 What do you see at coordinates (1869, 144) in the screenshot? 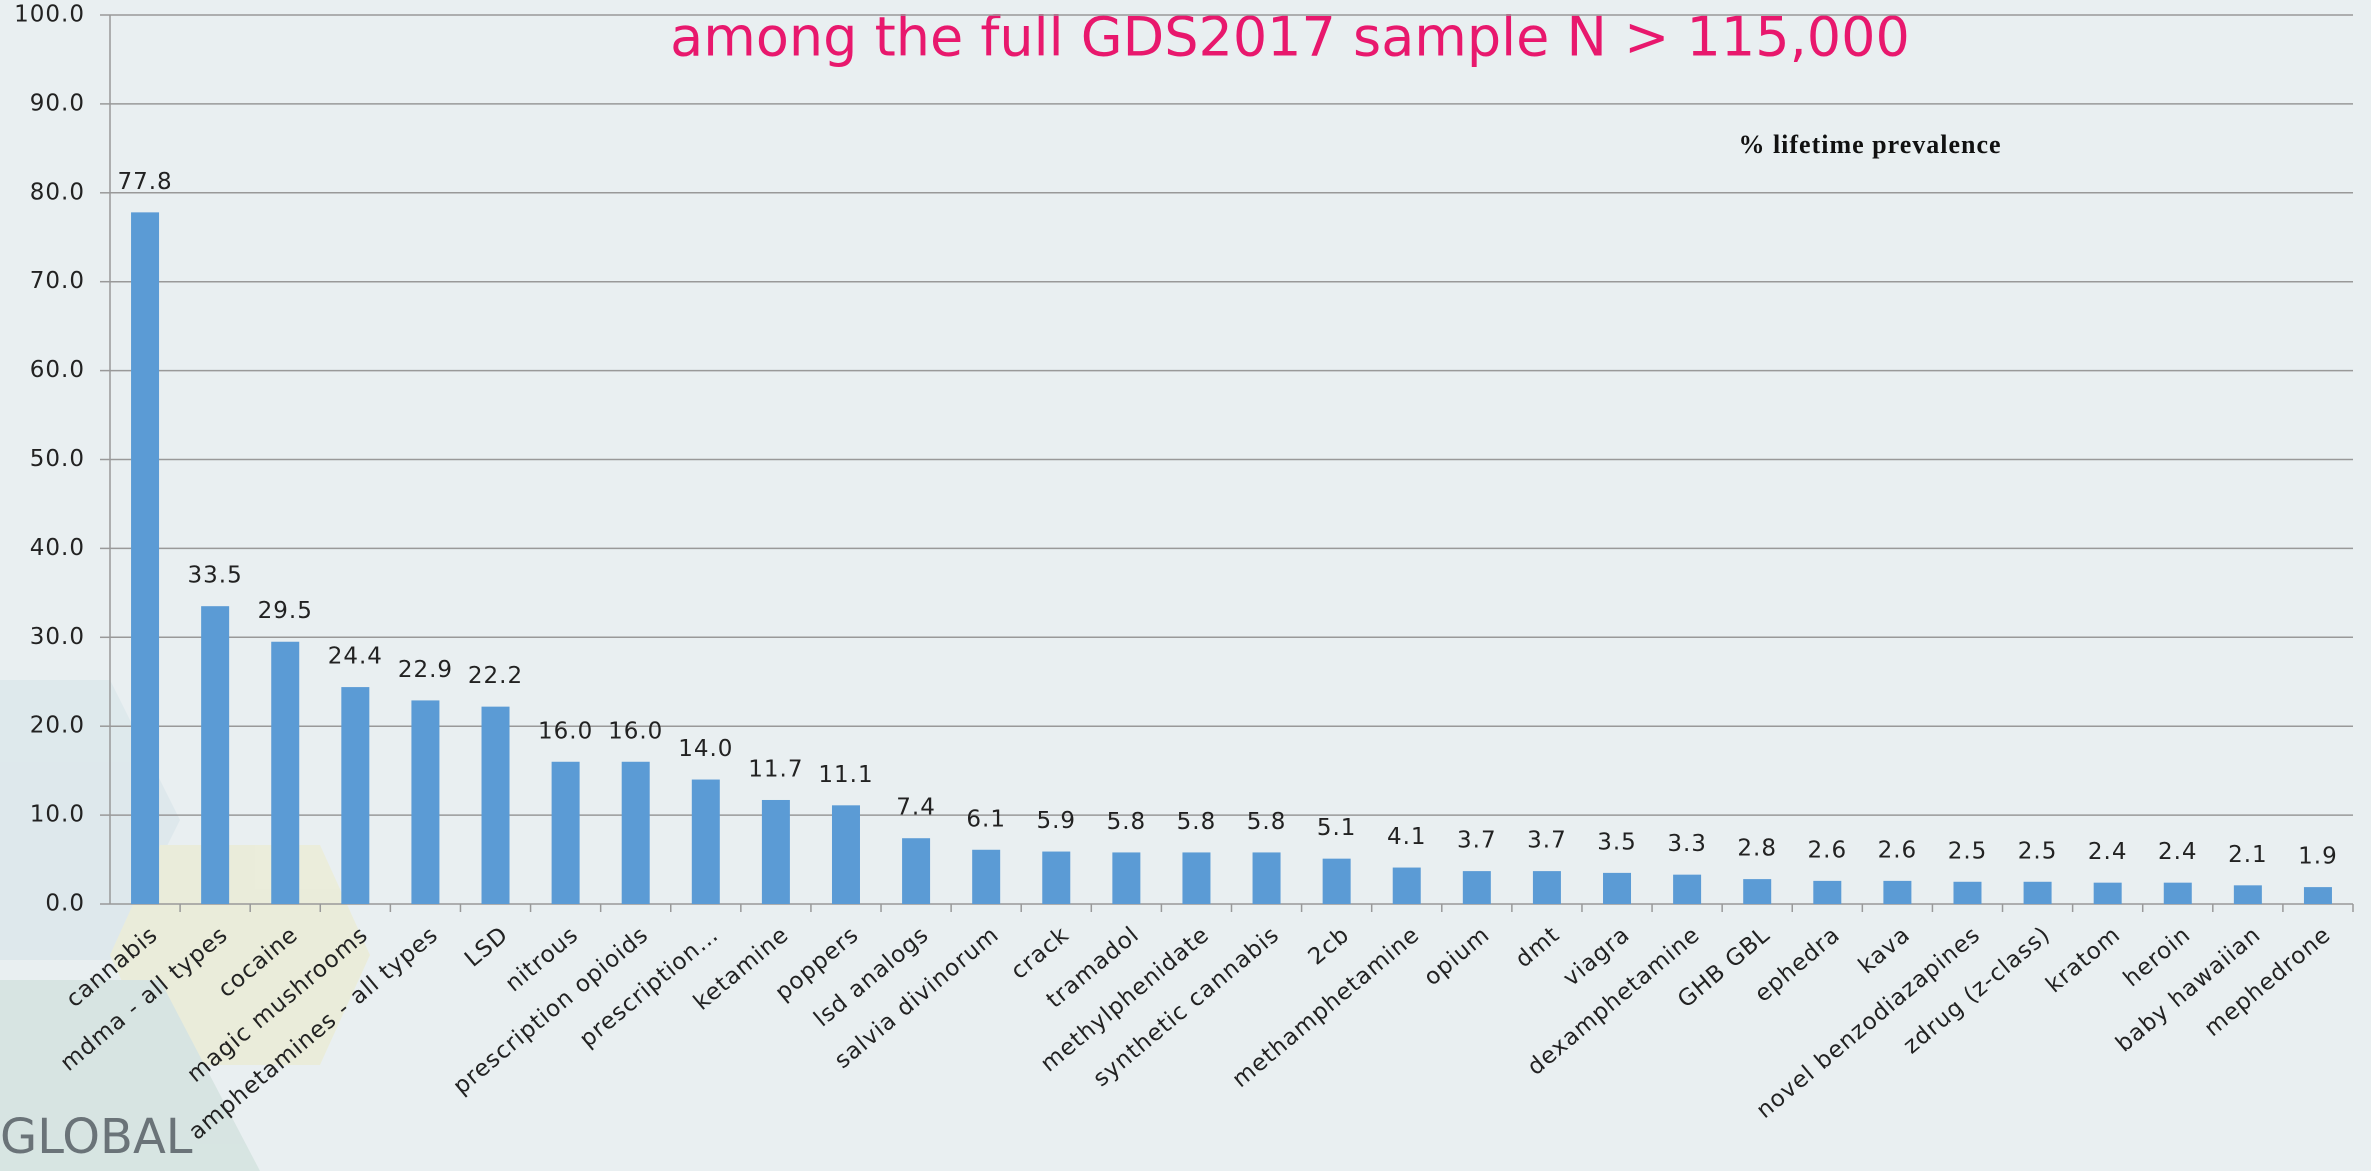
I see `annotation: % lifetime prevalence` at bounding box center [1869, 144].